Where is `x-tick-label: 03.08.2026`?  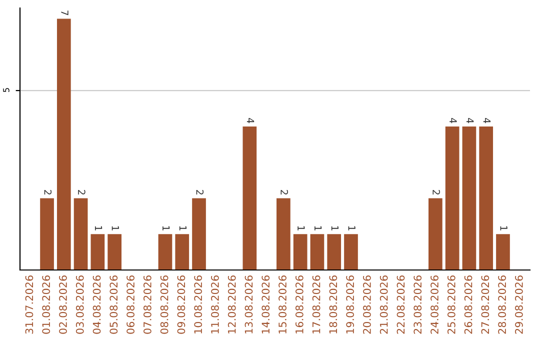 x-tick-label: 03.08.2026 is located at coordinates (80, 305).